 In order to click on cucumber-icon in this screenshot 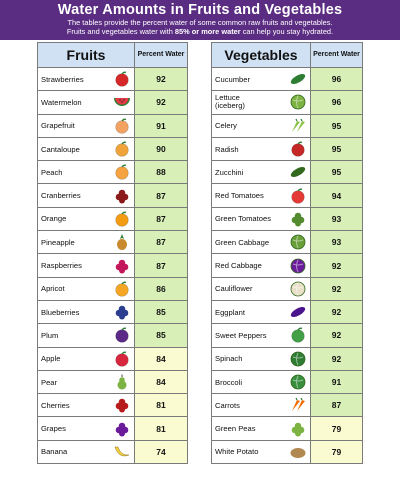, I will do `click(298, 79)`.